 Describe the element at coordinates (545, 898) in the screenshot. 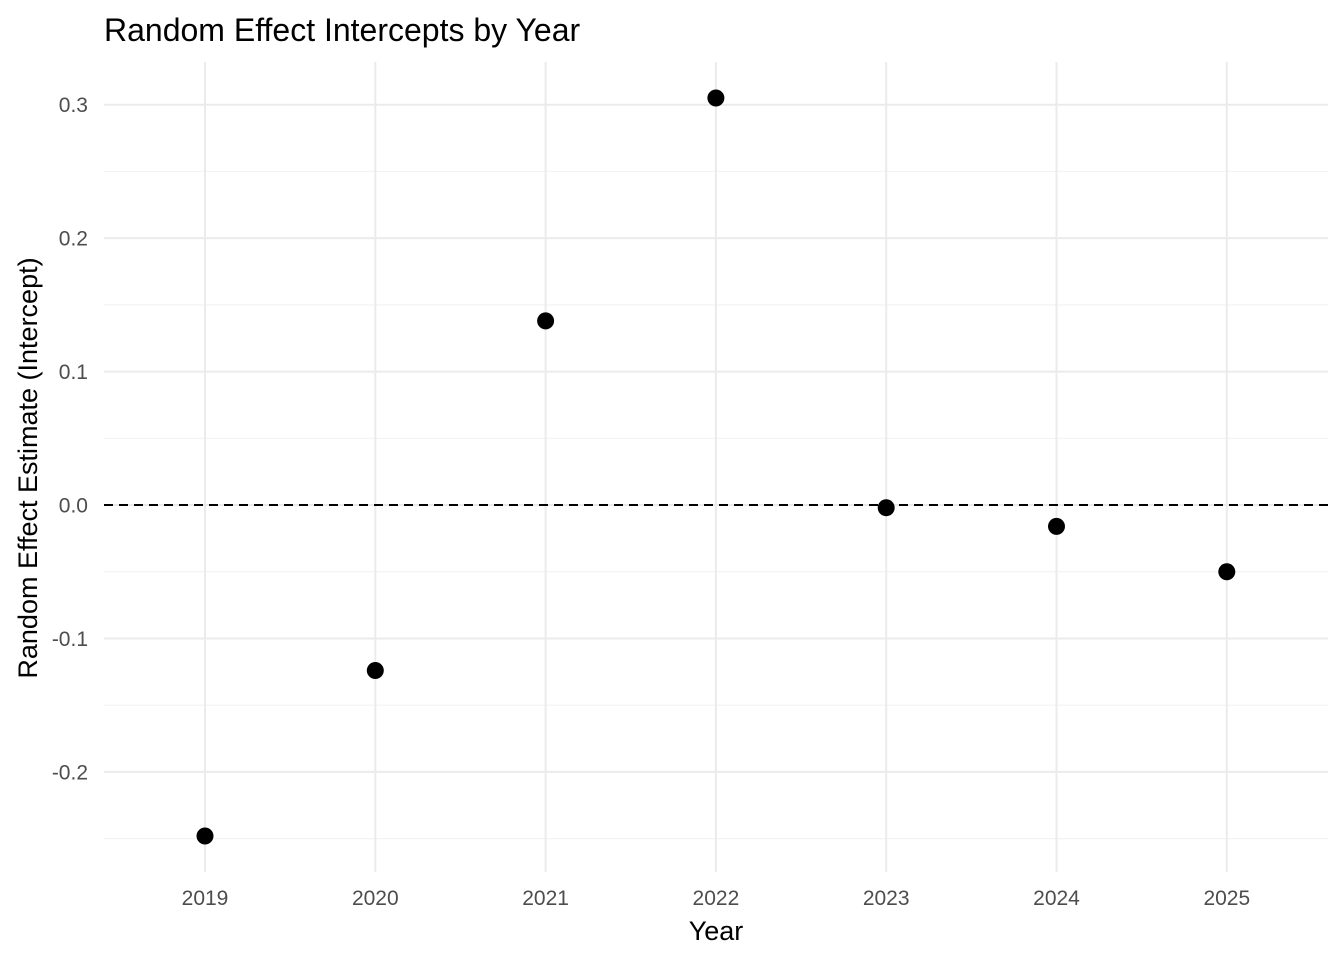

I see `x-tick-label: 2021` at that location.